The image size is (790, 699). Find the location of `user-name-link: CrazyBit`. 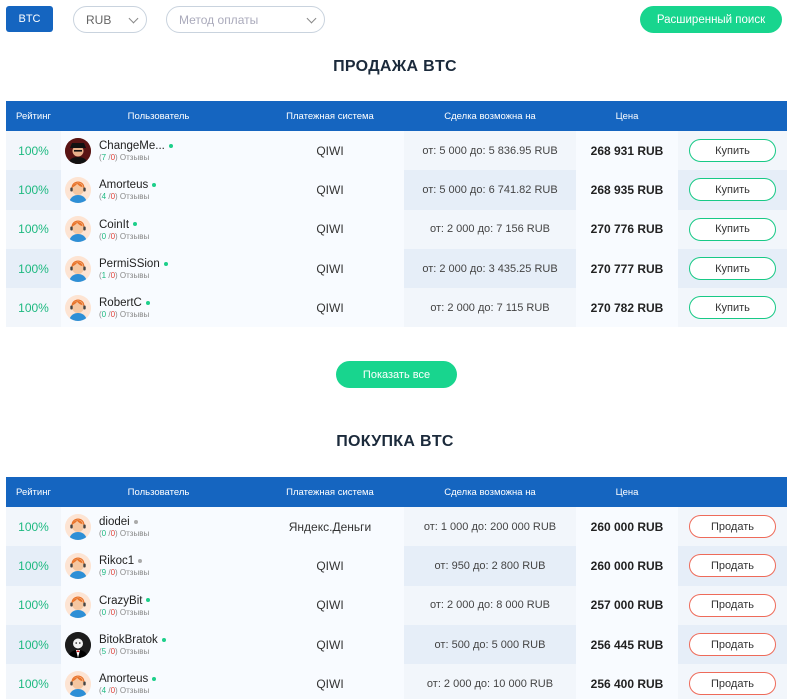

user-name-link: CrazyBit is located at coordinates (121, 600).